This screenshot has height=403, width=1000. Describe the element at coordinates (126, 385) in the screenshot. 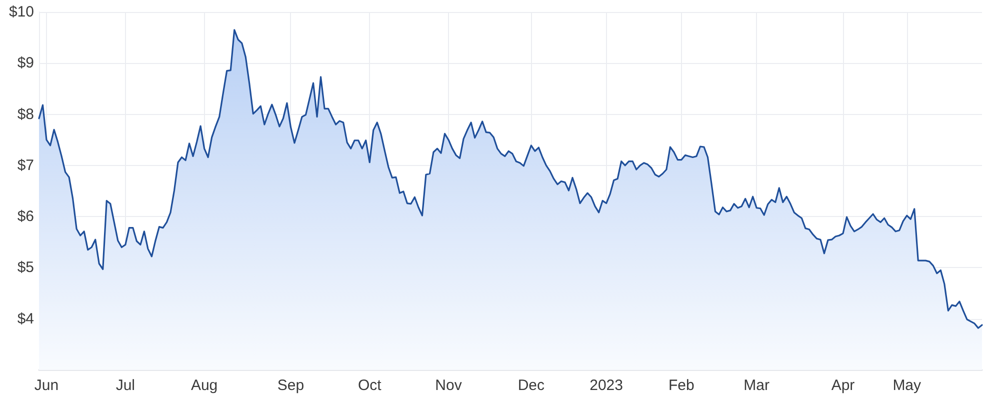

I see `x-tick-label: Jul` at that location.